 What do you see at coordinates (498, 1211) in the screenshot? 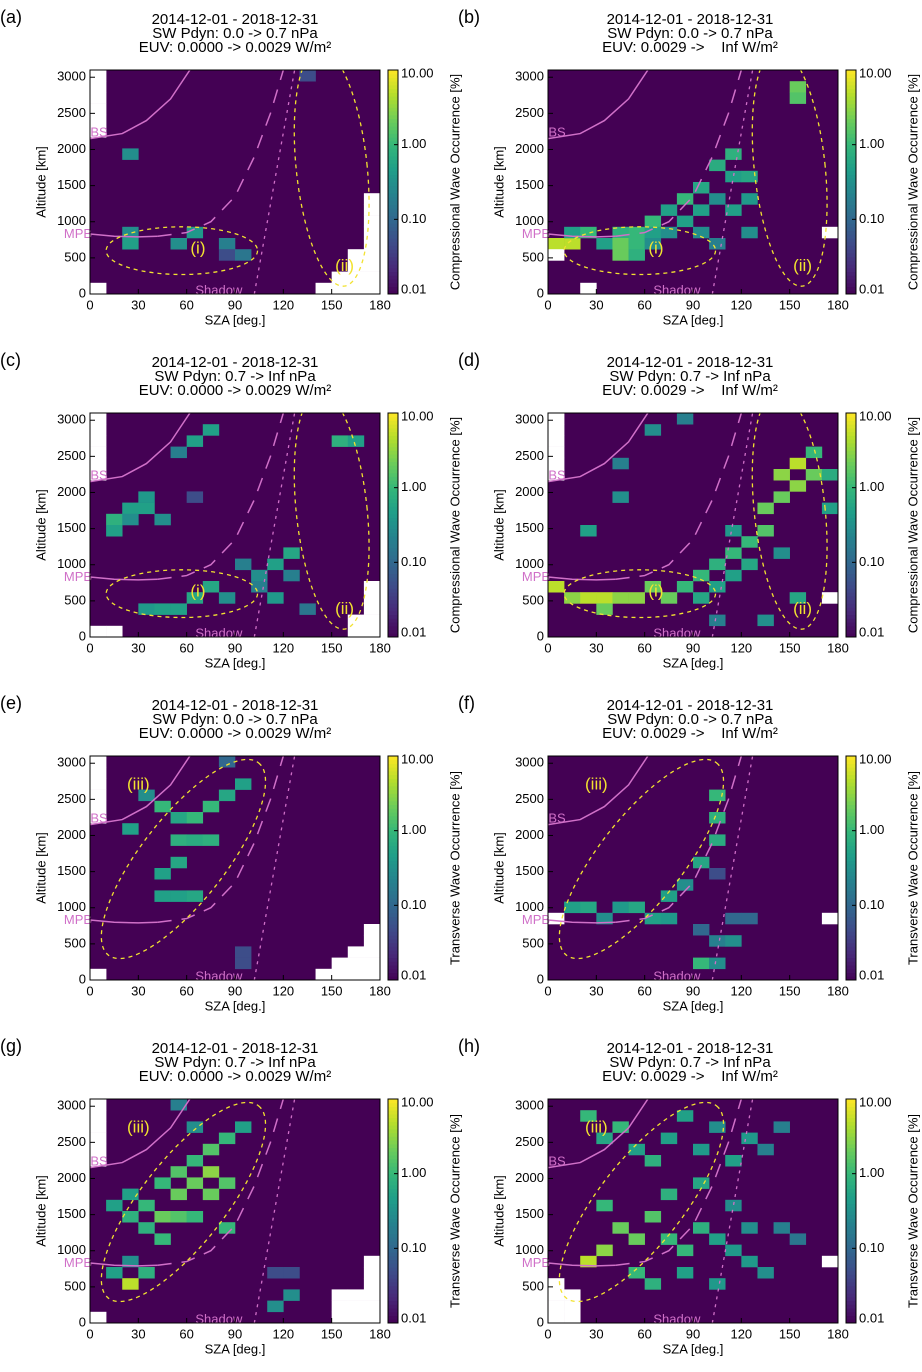
I see `y-axis-label: Altitude [km]` at bounding box center [498, 1211].